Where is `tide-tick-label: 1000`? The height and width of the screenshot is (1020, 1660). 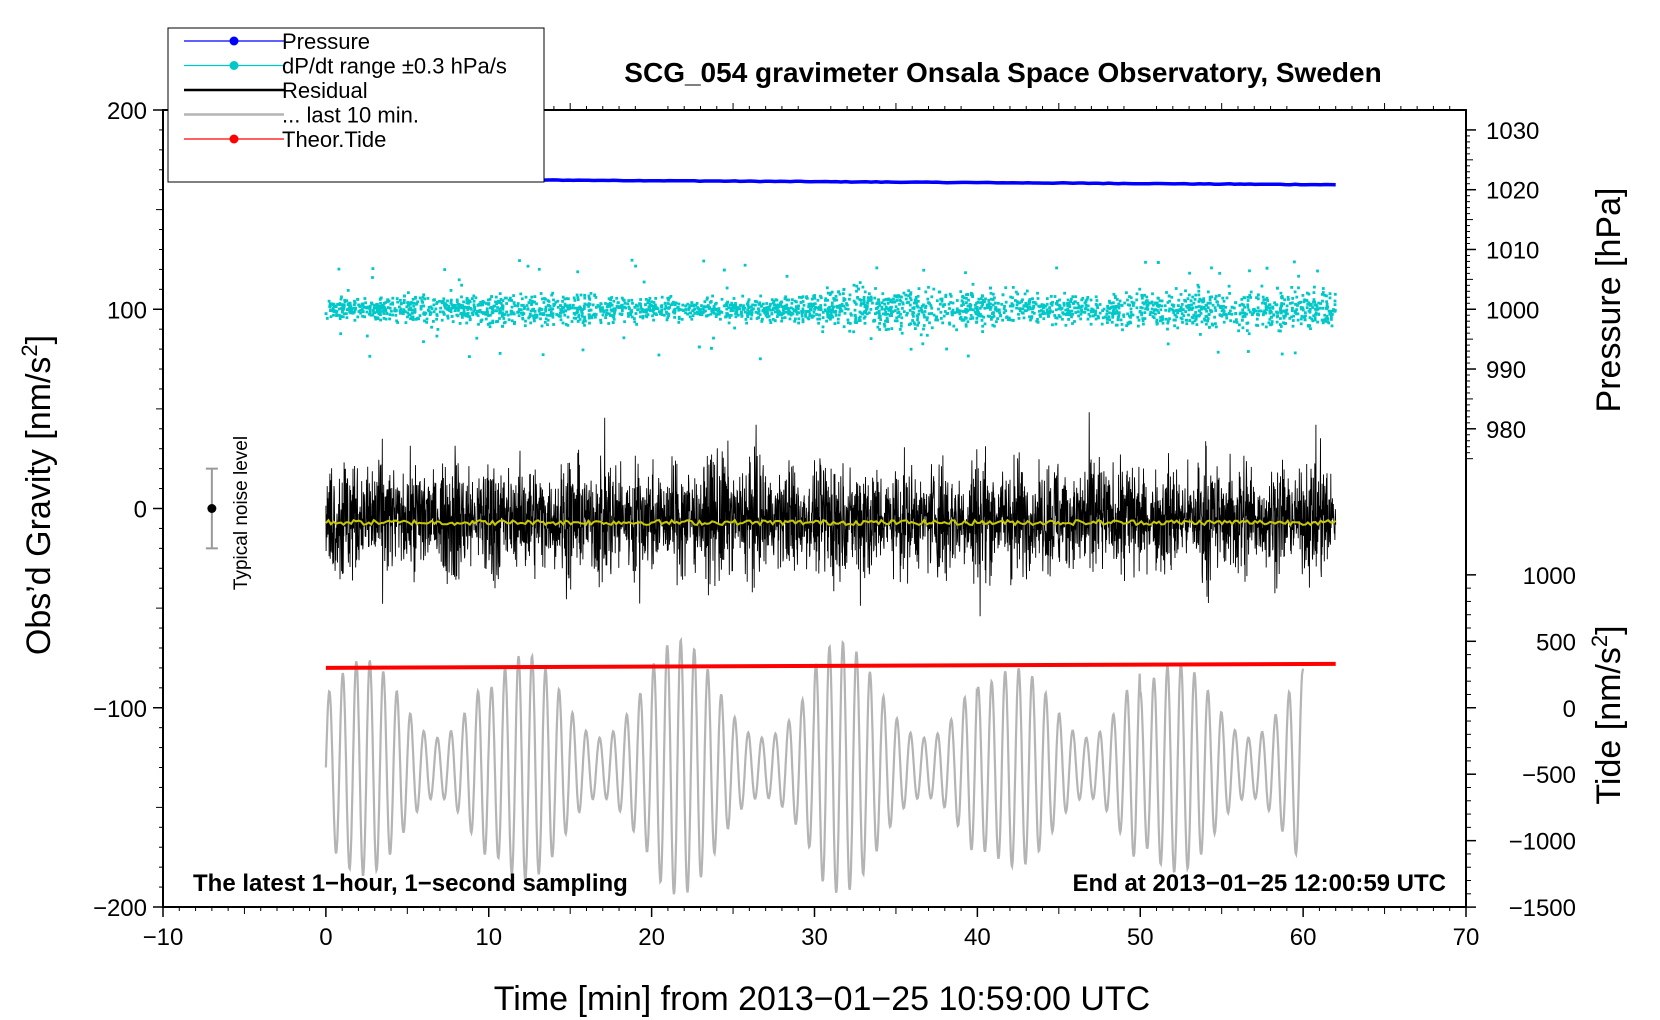
tide-tick-label: 1000 is located at coordinates (1549, 576).